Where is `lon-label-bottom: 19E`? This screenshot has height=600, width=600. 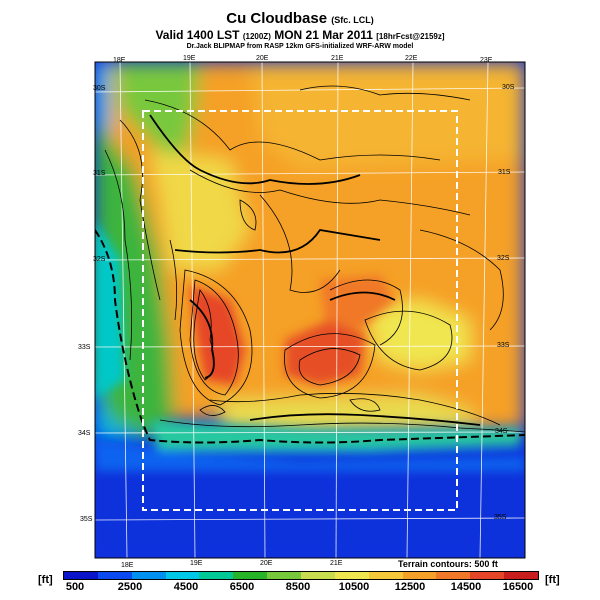 lon-label-bottom: 19E is located at coordinates (196, 563).